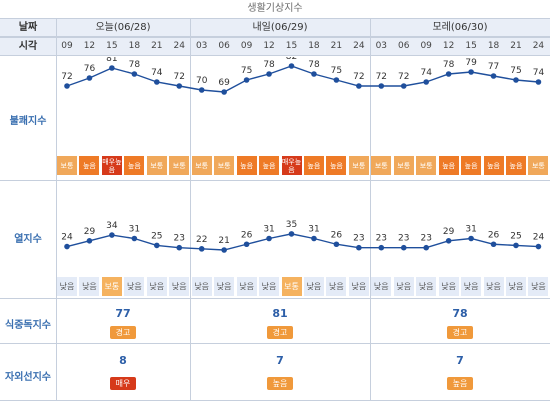 The height and width of the screenshot is (402, 550). Describe the element at coordinates (28, 27) in the screenshot. I see `date-label: 날짜` at that location.